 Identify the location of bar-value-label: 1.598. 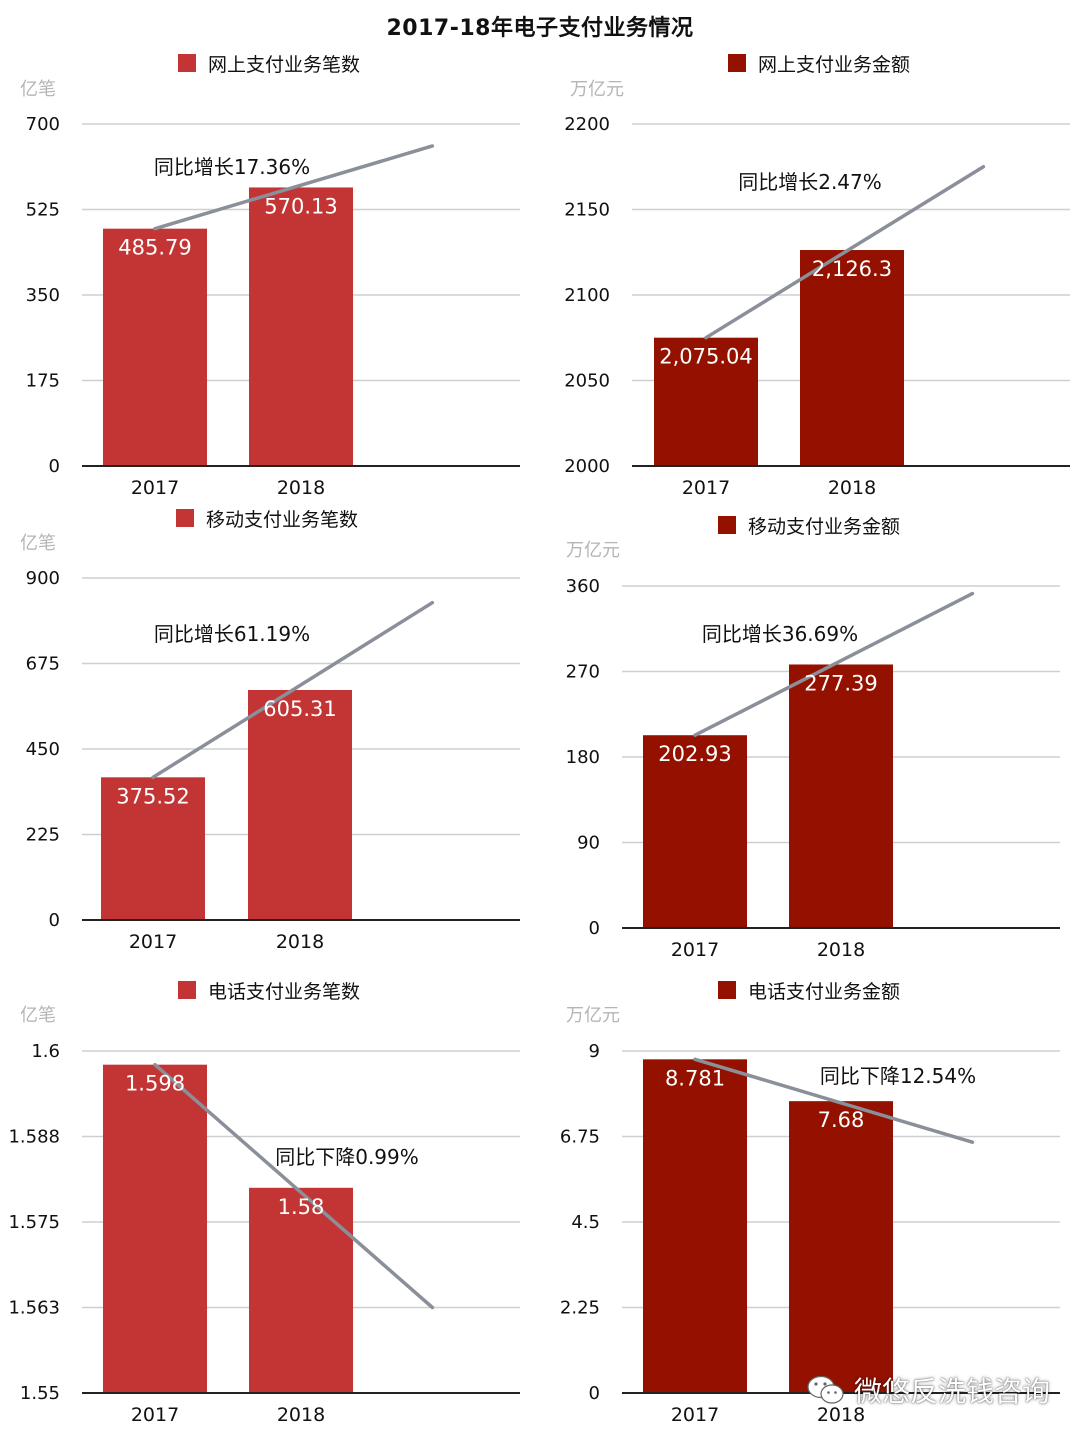
(155, 1084).